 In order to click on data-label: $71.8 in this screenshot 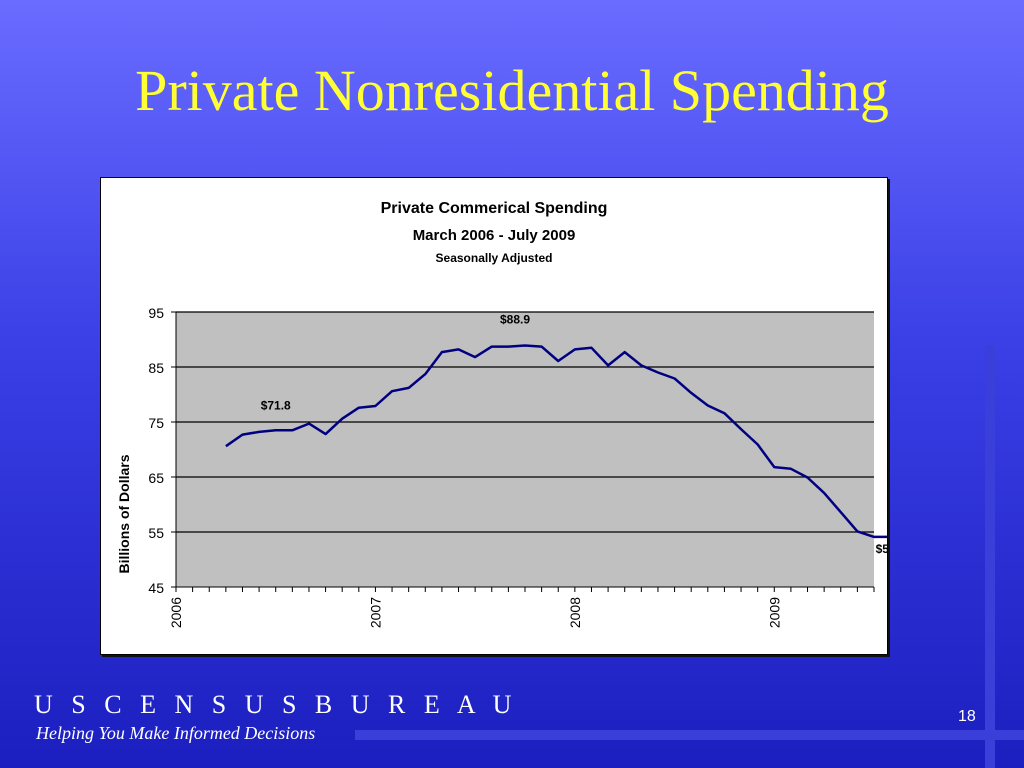, I will do `click(276, 406)`.